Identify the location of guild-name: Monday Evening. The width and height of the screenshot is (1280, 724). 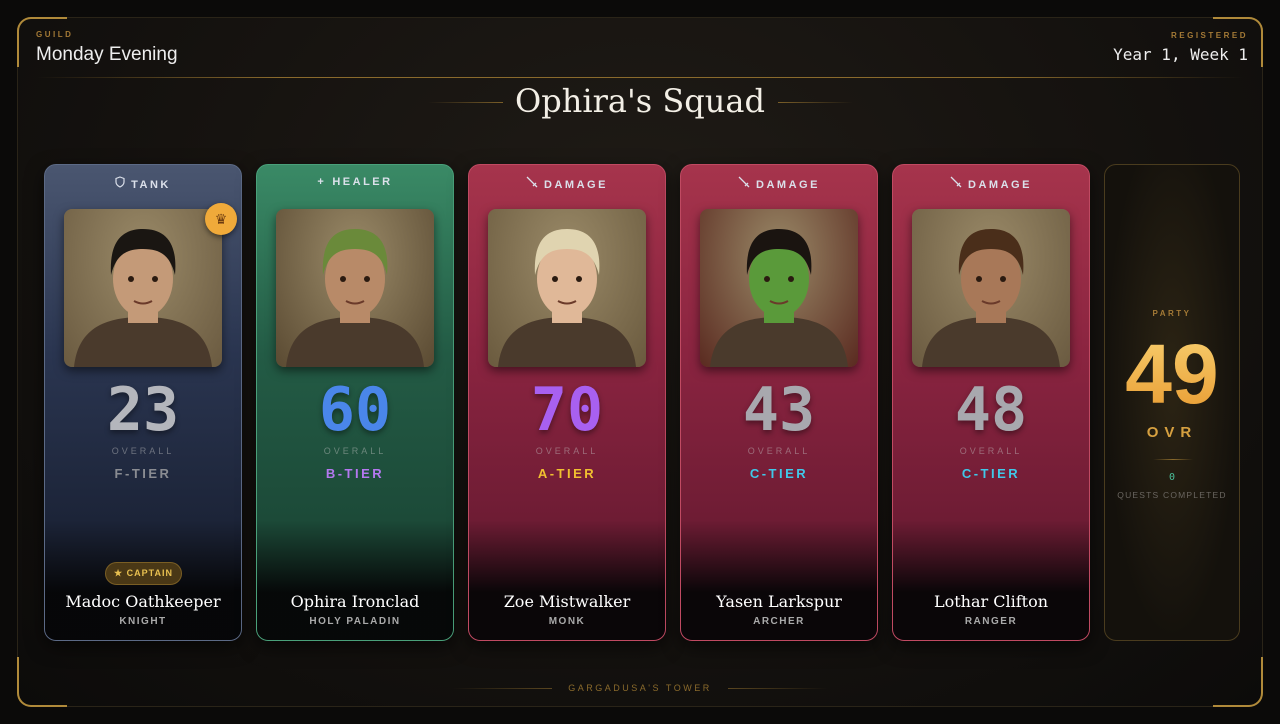
(107, 54).